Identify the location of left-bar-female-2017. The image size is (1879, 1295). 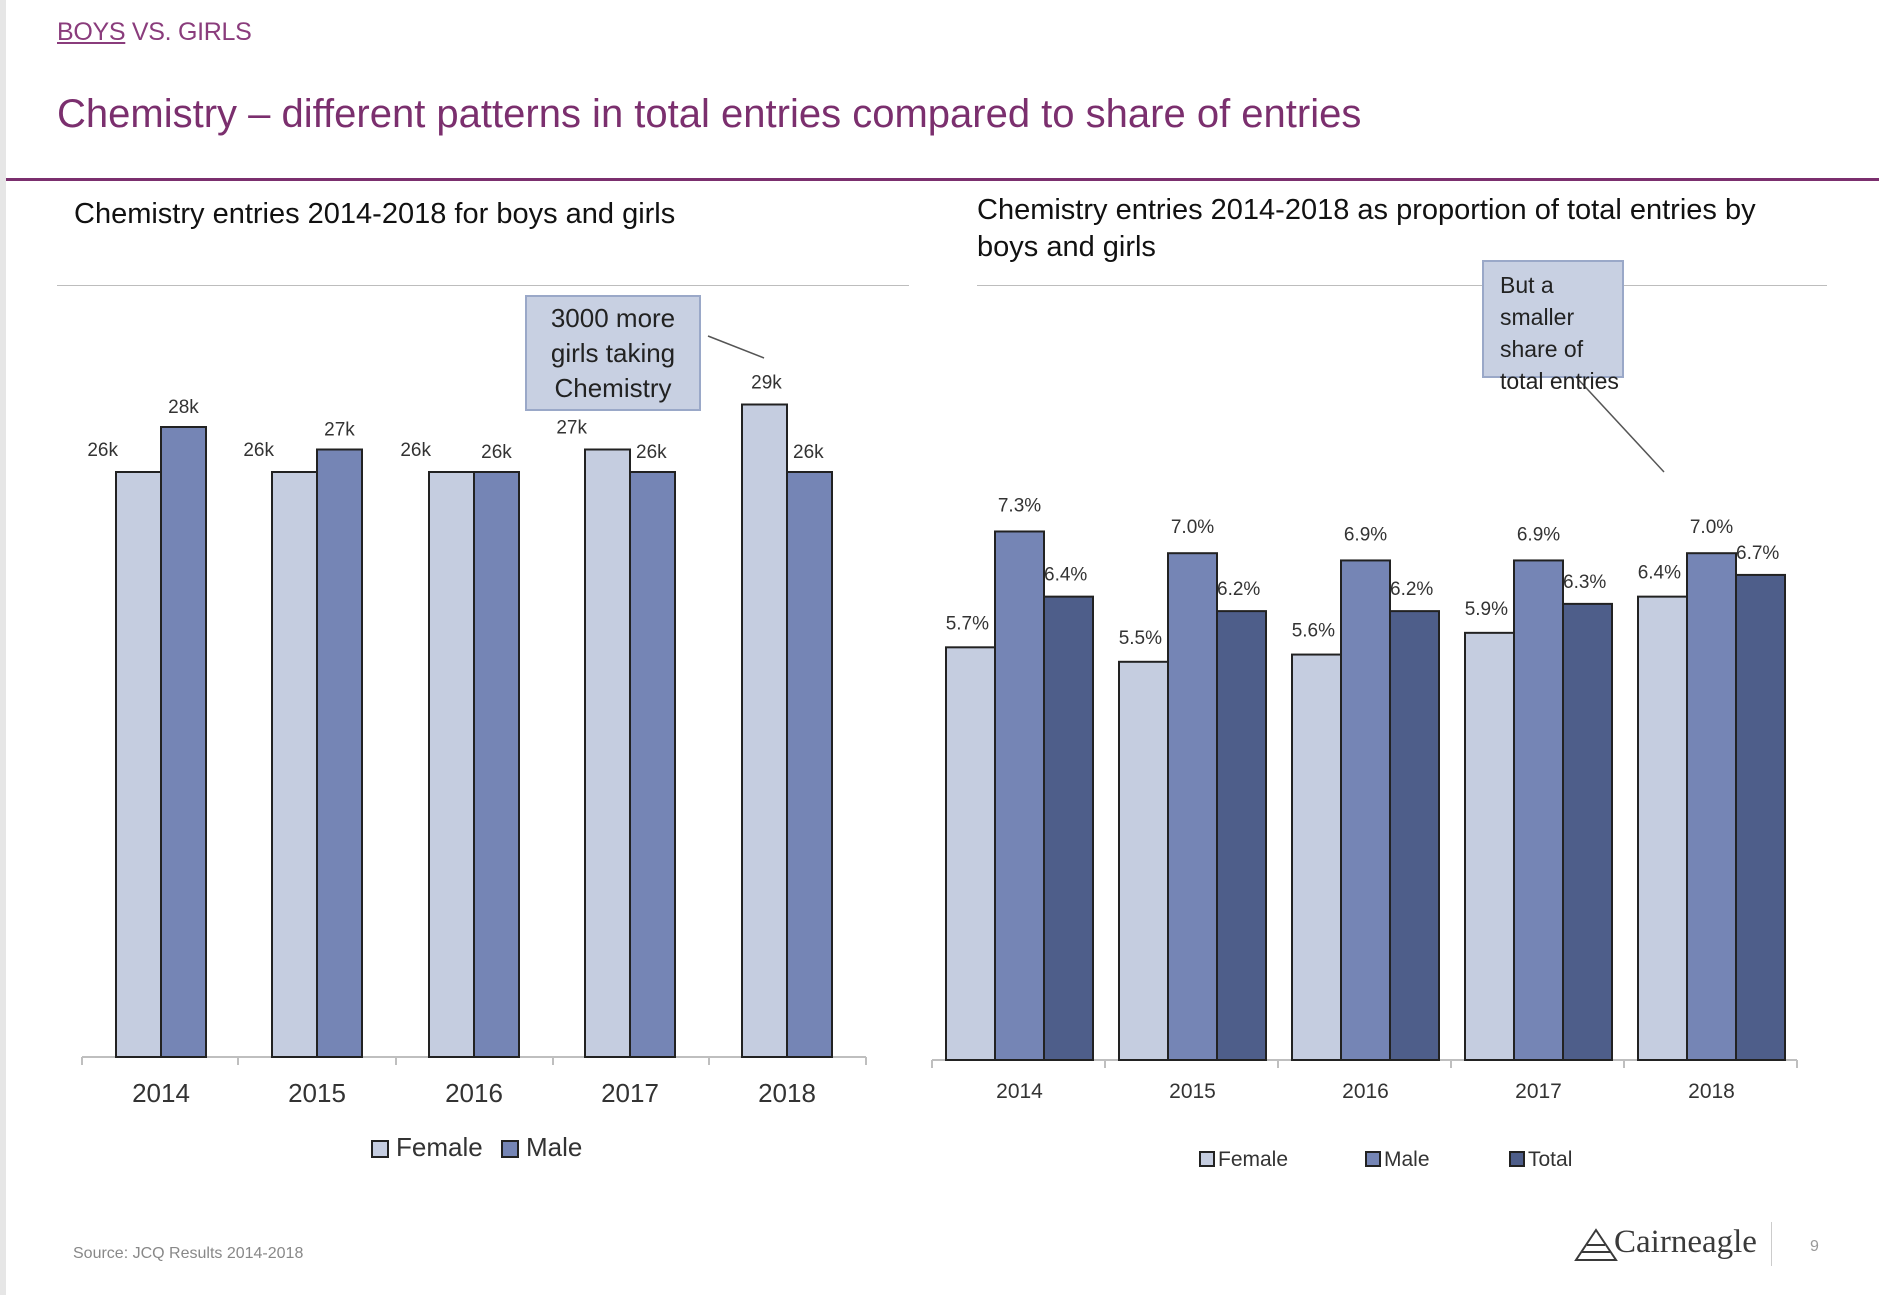
(607, 753).